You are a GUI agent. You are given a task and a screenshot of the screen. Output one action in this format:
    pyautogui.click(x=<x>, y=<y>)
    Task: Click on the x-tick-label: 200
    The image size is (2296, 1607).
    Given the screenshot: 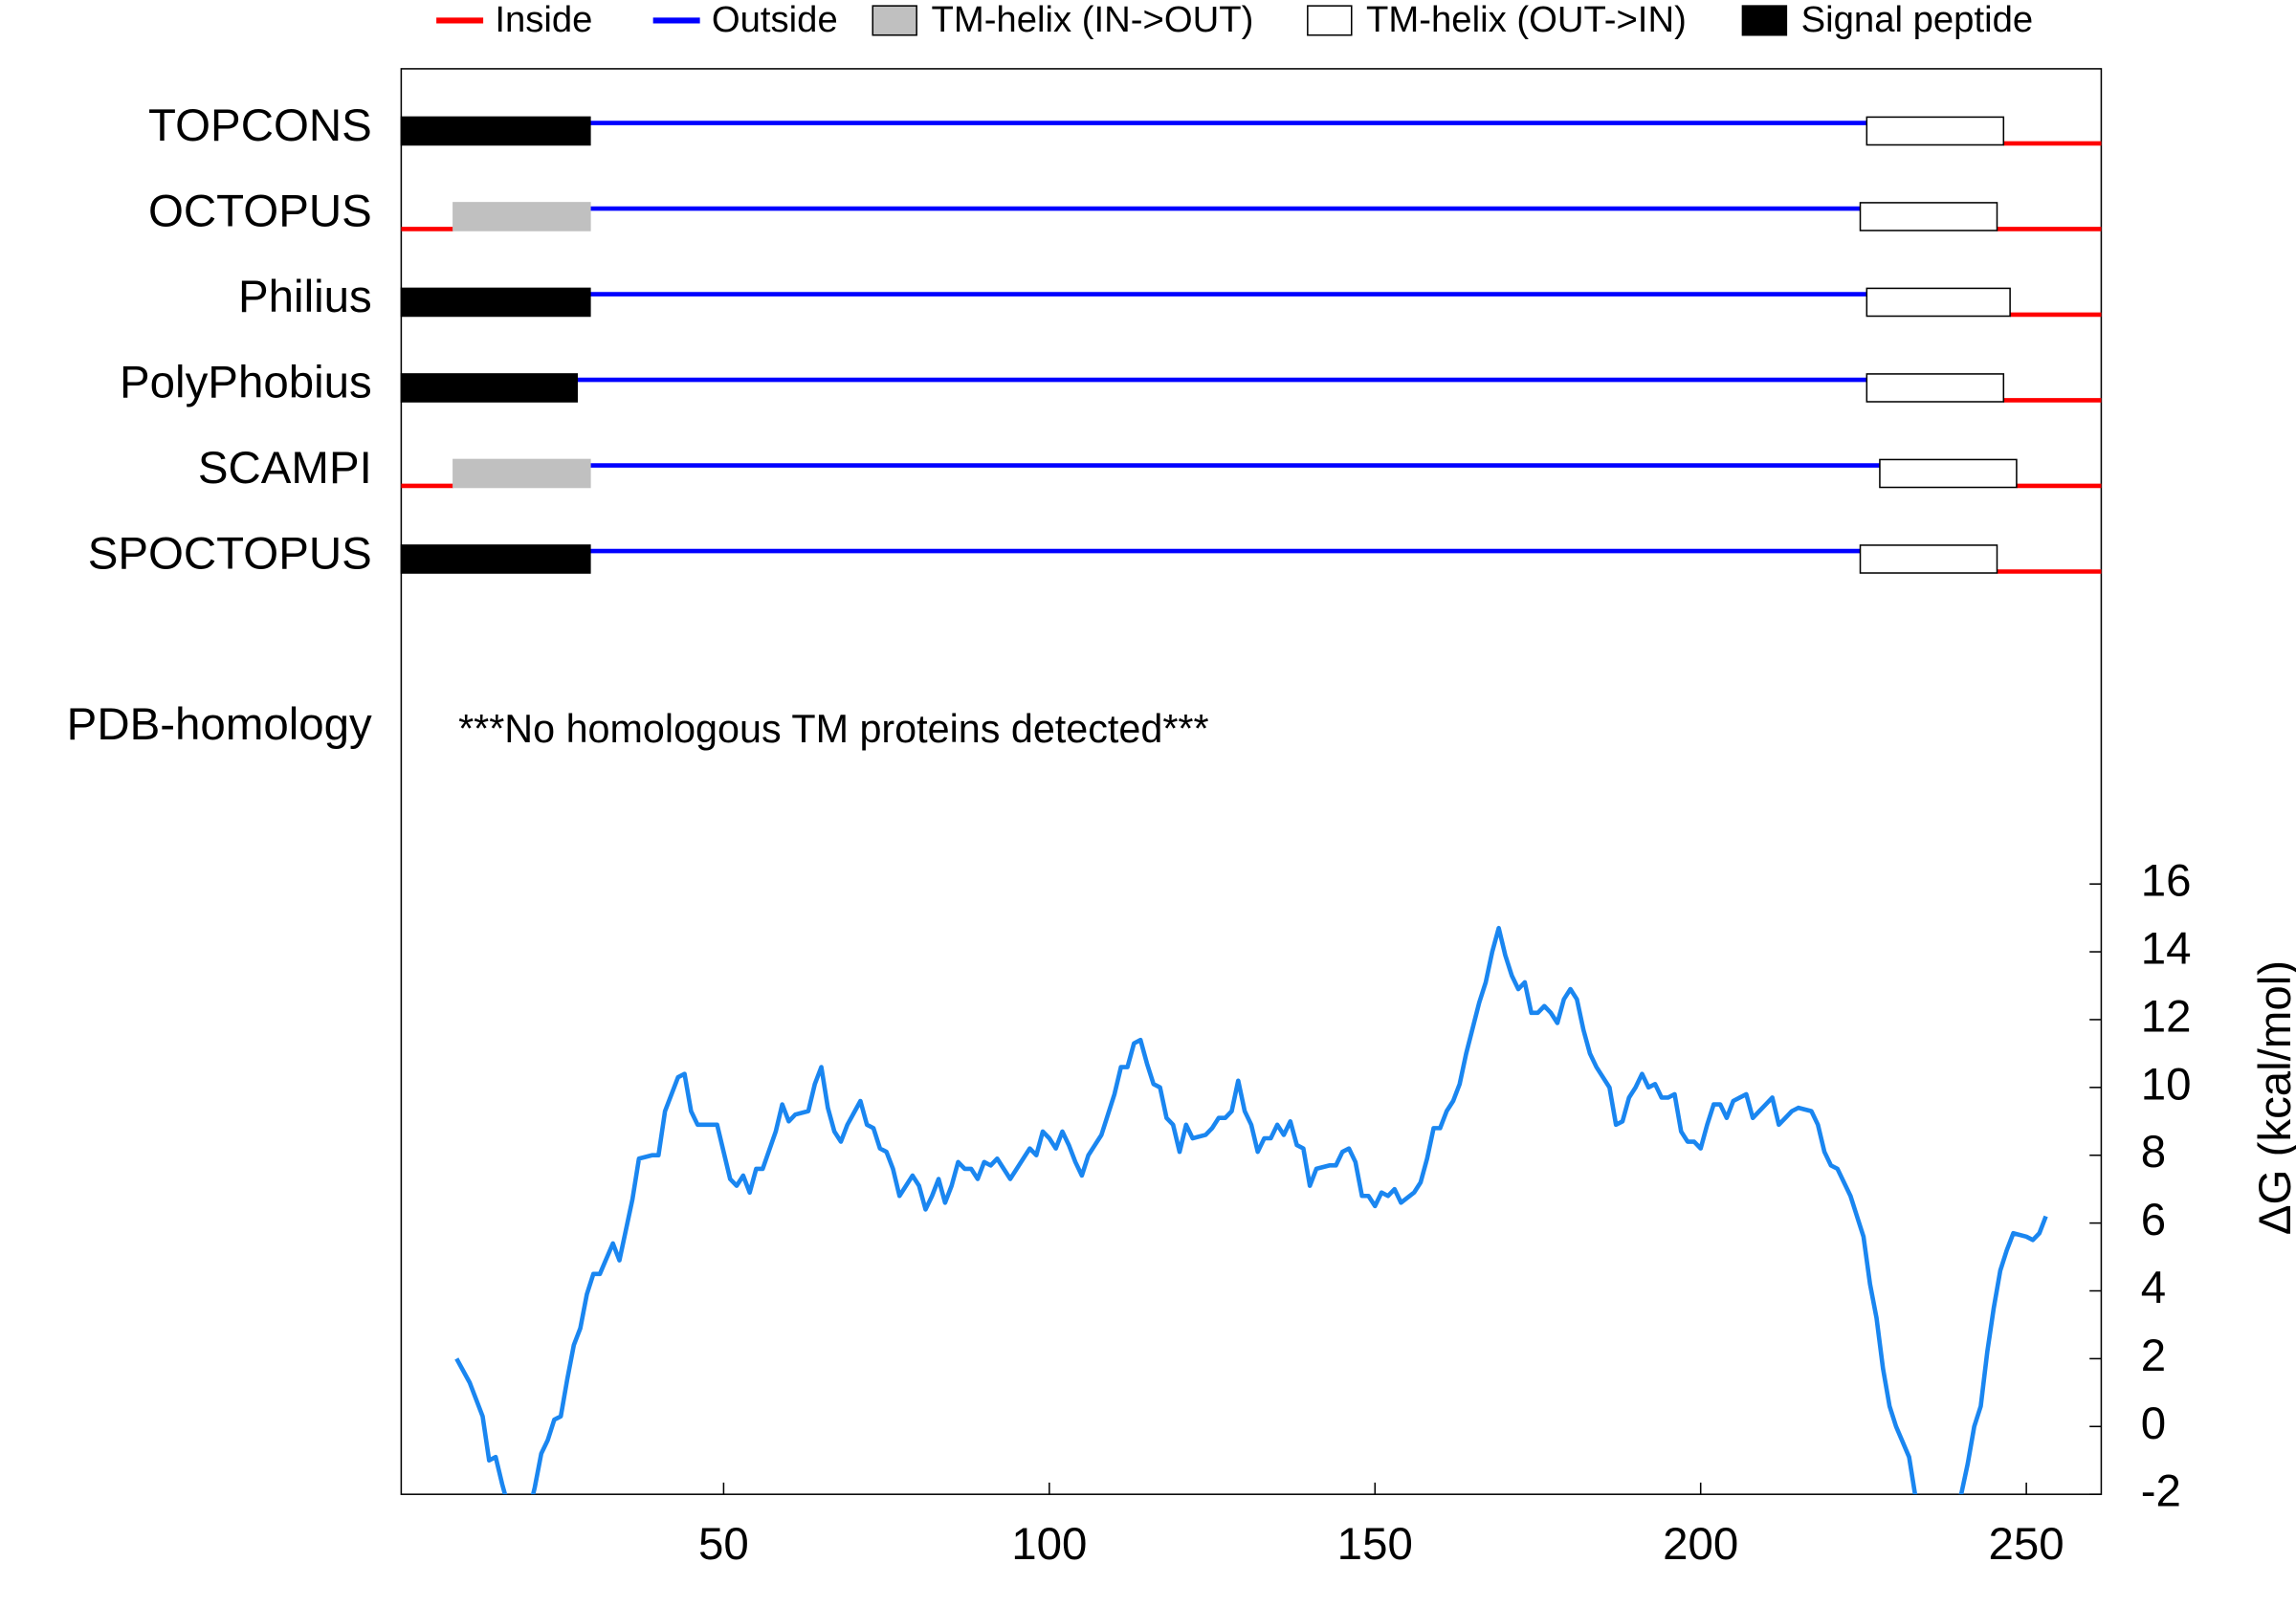 What is the action you would take?
    pyautogui.click(x=1700, y=1544)
    